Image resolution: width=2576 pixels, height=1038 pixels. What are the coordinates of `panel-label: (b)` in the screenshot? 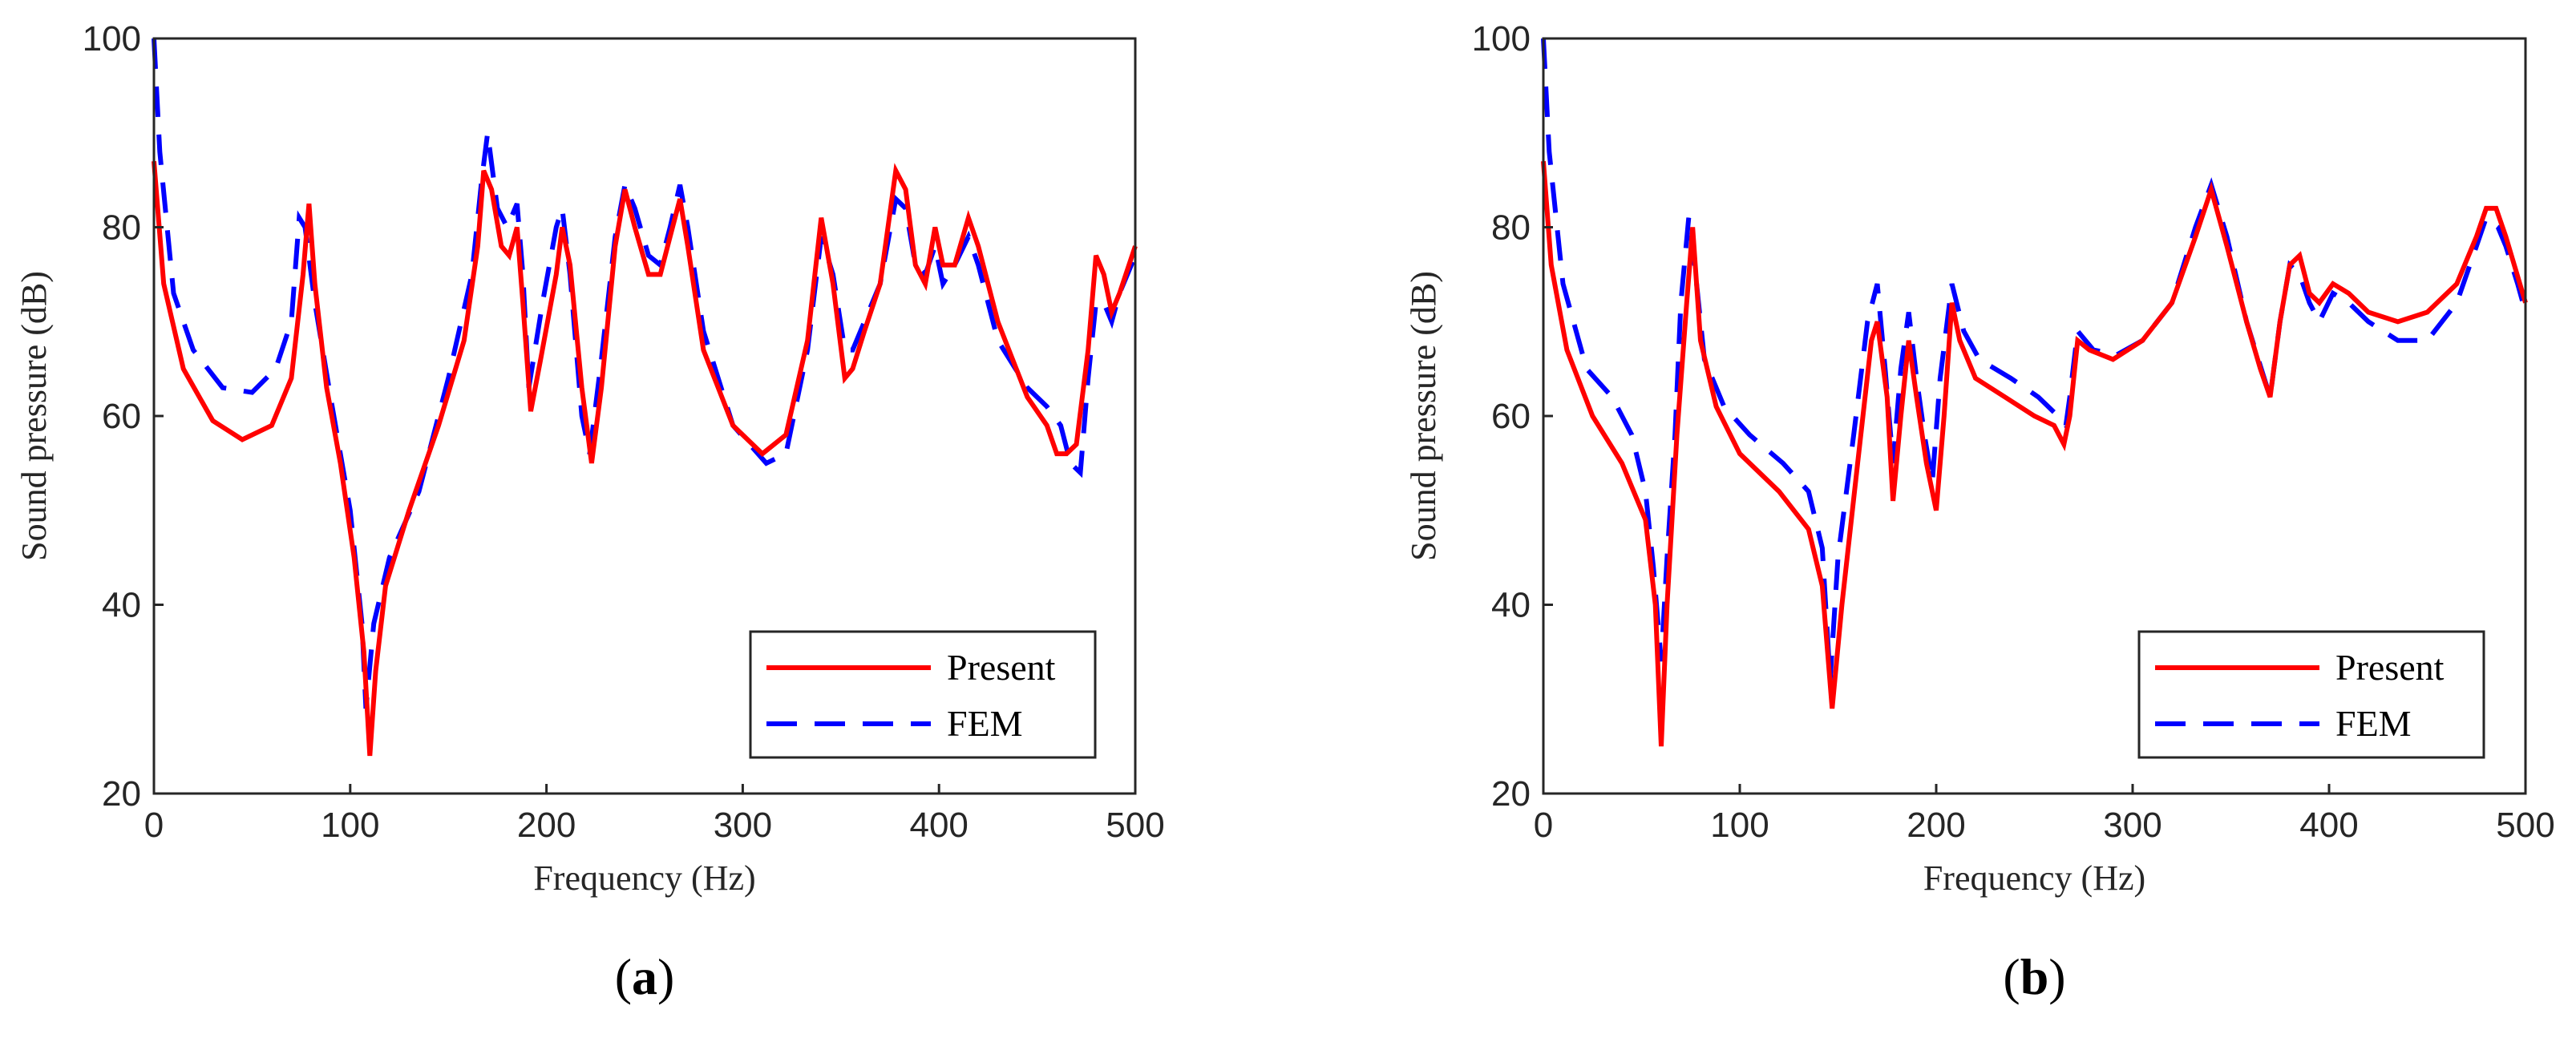 It's located at (2034, 976).